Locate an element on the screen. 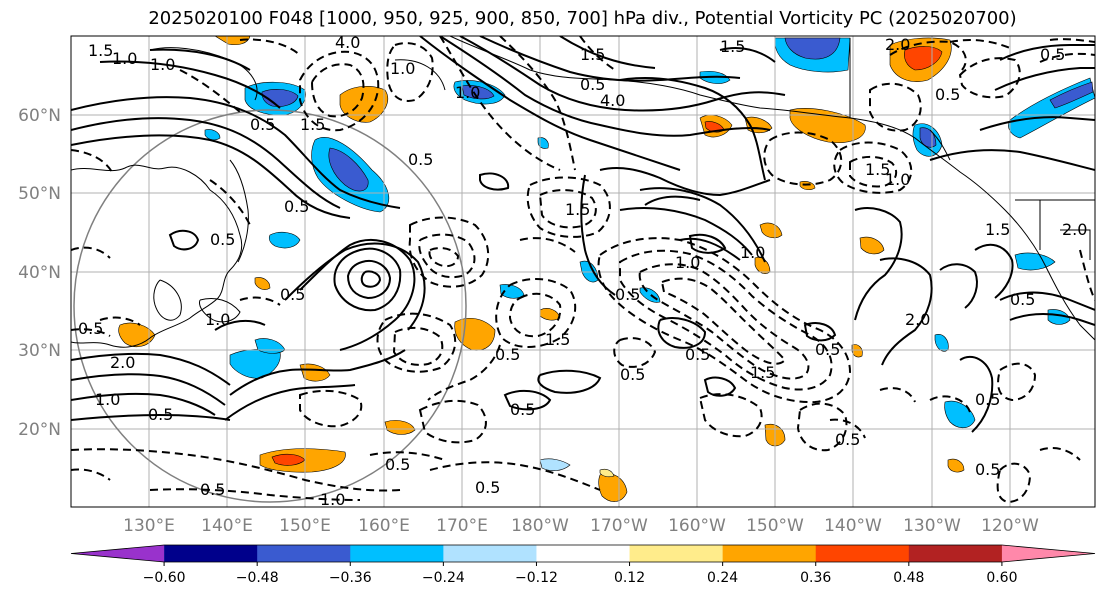  lon-label: 180°W is located at coordinates (540, 526).